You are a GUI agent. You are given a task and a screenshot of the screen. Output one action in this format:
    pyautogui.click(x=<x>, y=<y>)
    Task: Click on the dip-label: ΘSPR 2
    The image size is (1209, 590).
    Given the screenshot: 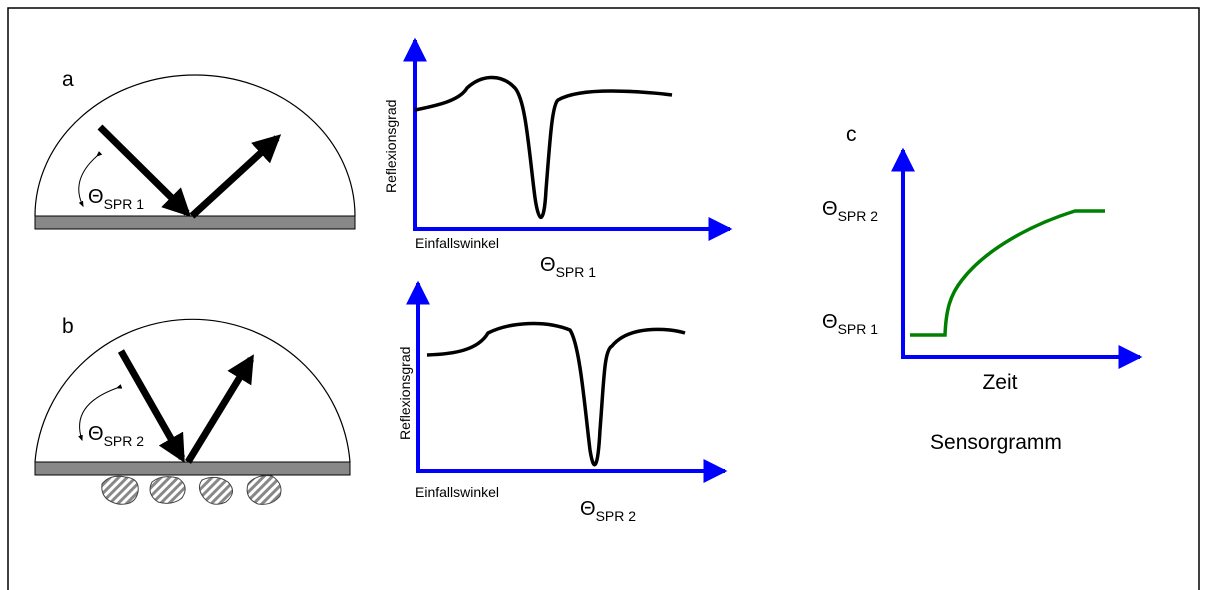 What is the action you would take?
    pyautogui.click(x=608, y=511)
    